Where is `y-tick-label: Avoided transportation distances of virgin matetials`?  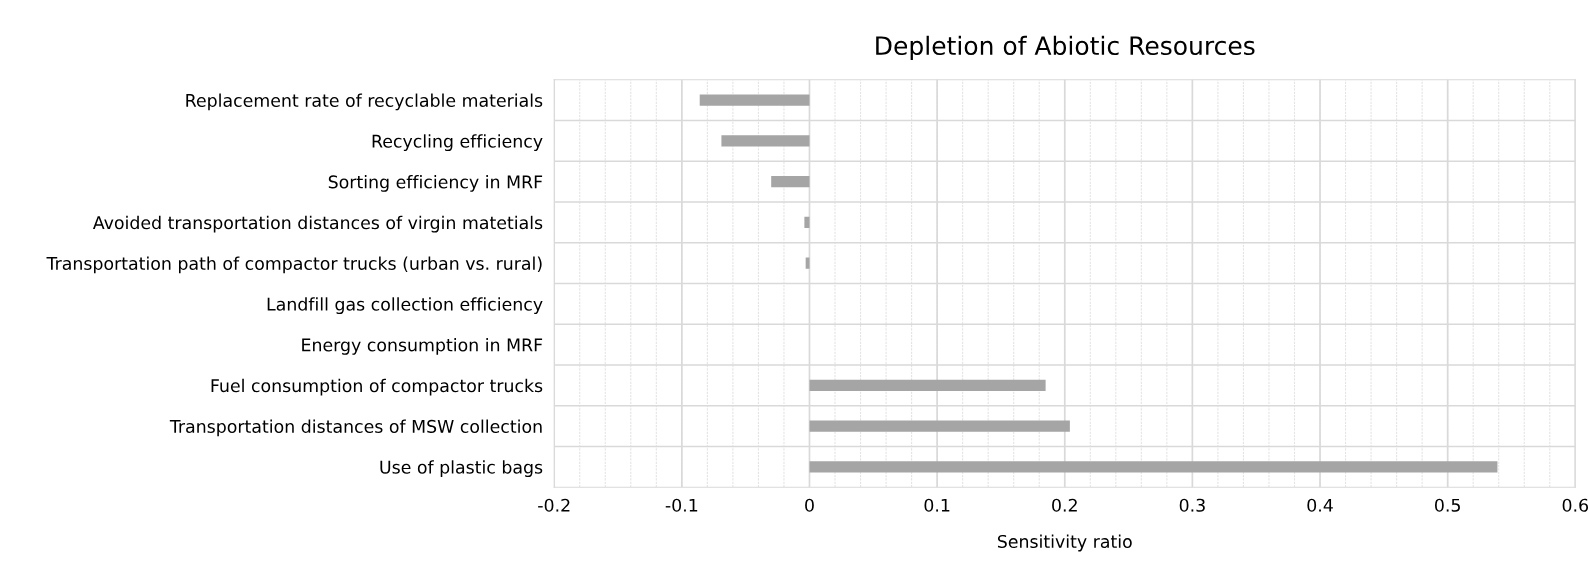
y-tick-label: Avoided transportation distances of virgin matetials is located at coordinates (317, 224).